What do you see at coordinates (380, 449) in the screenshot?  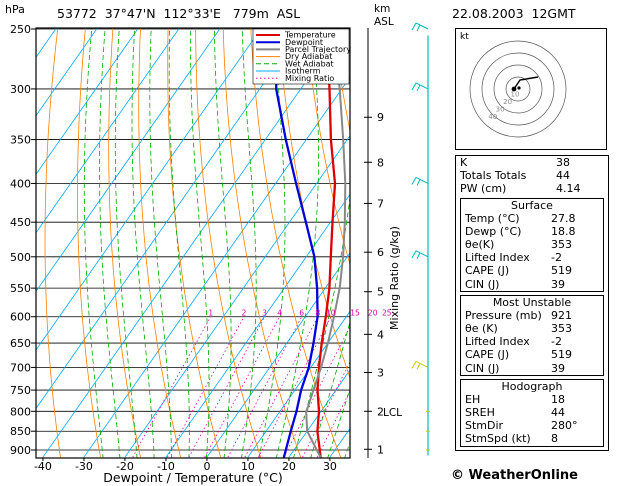 I see `altitude-tick-label: 1` at bounding box center [380, 449].